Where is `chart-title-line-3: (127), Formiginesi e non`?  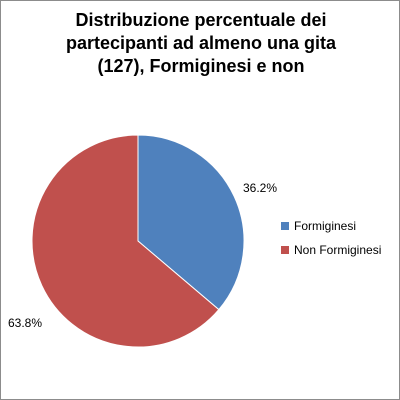 chart-title-line-3: (127), Formiginesi e non is located at coordinates (201, 66).